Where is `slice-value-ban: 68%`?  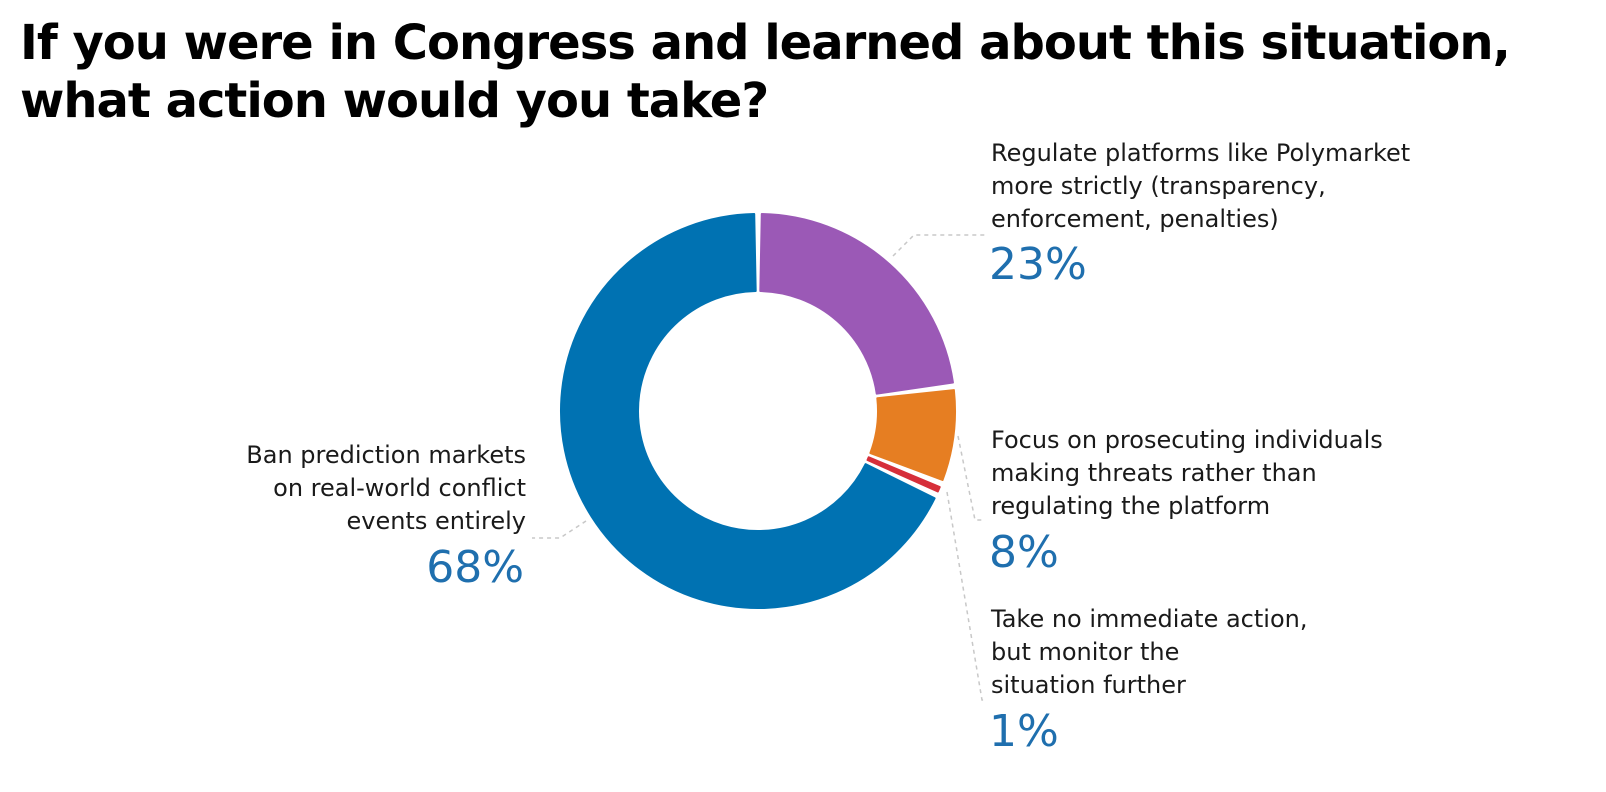
slice-value-ban: 68% is located at coordinates (475, 567).